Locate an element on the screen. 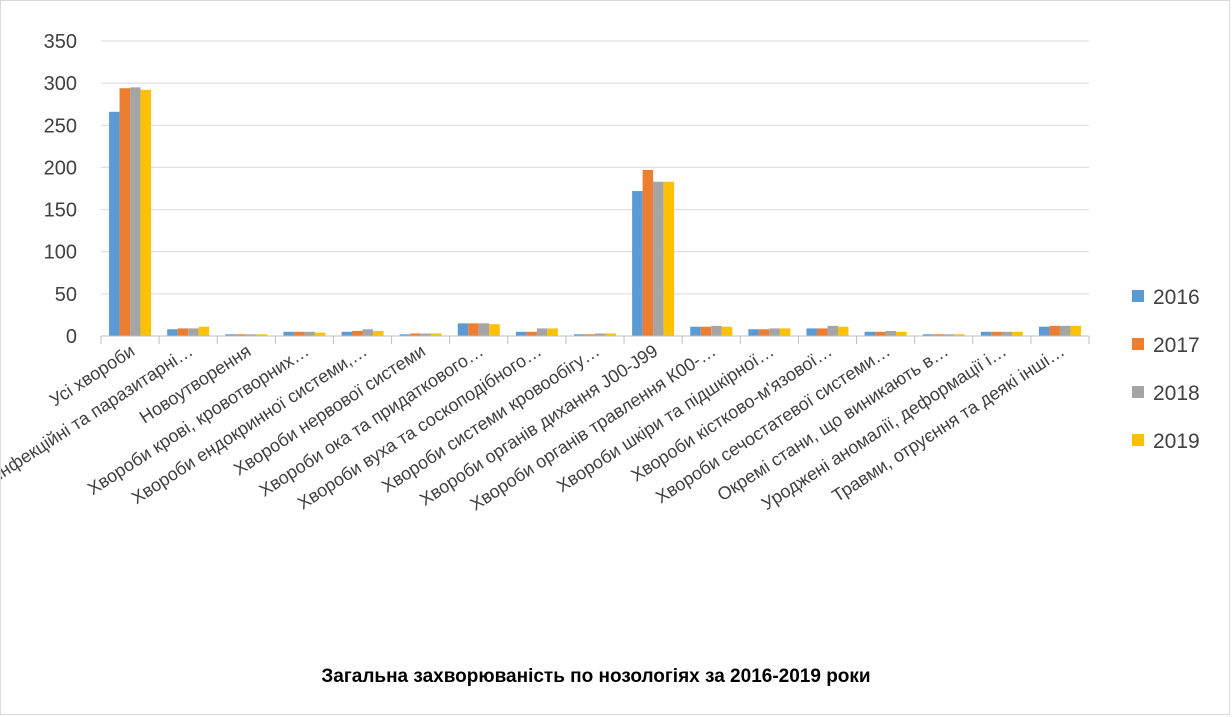  y-tick-label: 0 is located at coordinates (71, 337).